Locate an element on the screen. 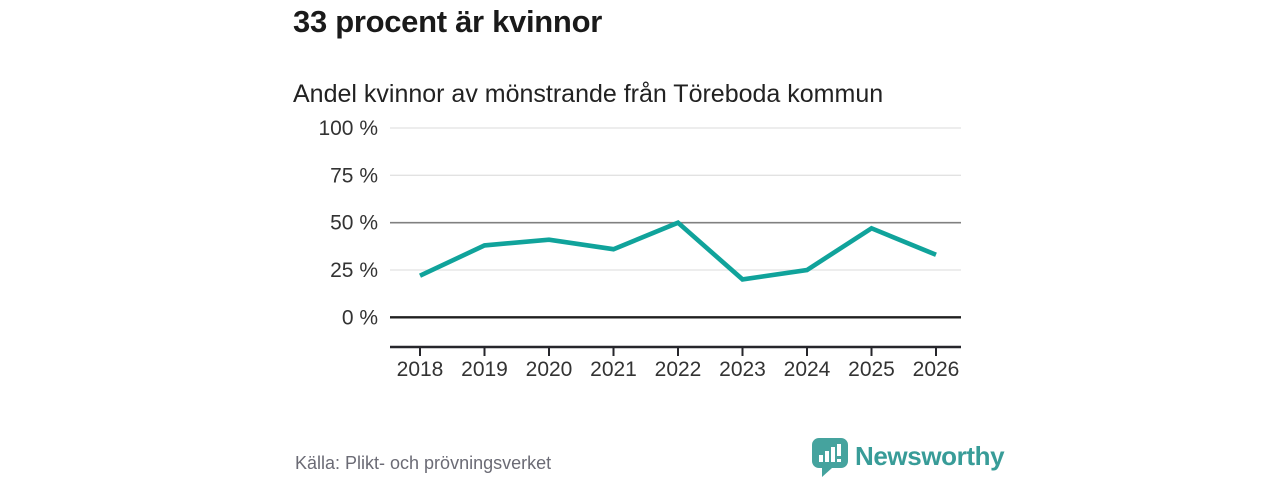  x-tick-label: 2019 is located at coordinates (484, 369).